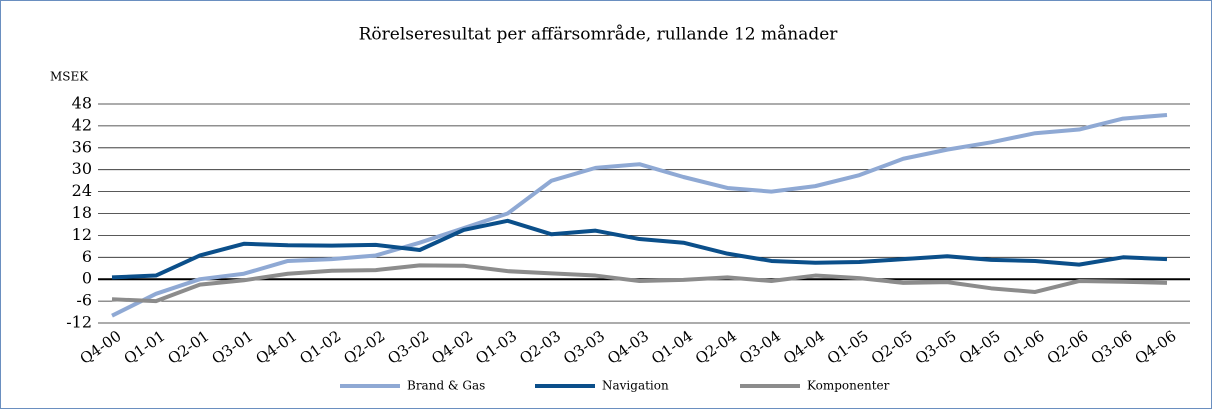 This screenshot has height=410, width=1213. Describe the element at coordinates (82, 124) in the screenshot. I see `y-tick-label: 42` at that location.